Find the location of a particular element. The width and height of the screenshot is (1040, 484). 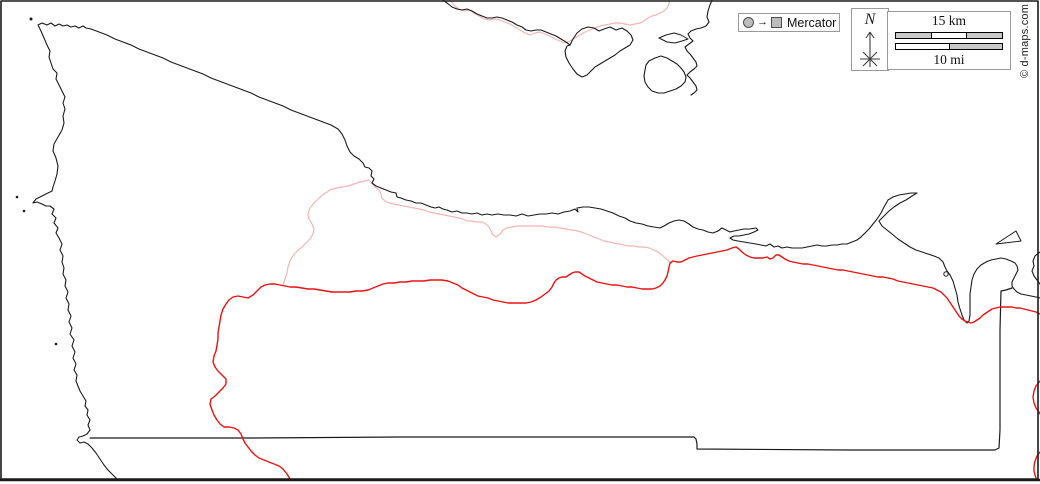

projection-legend: → Mercator is located at coordinates (789, 22).